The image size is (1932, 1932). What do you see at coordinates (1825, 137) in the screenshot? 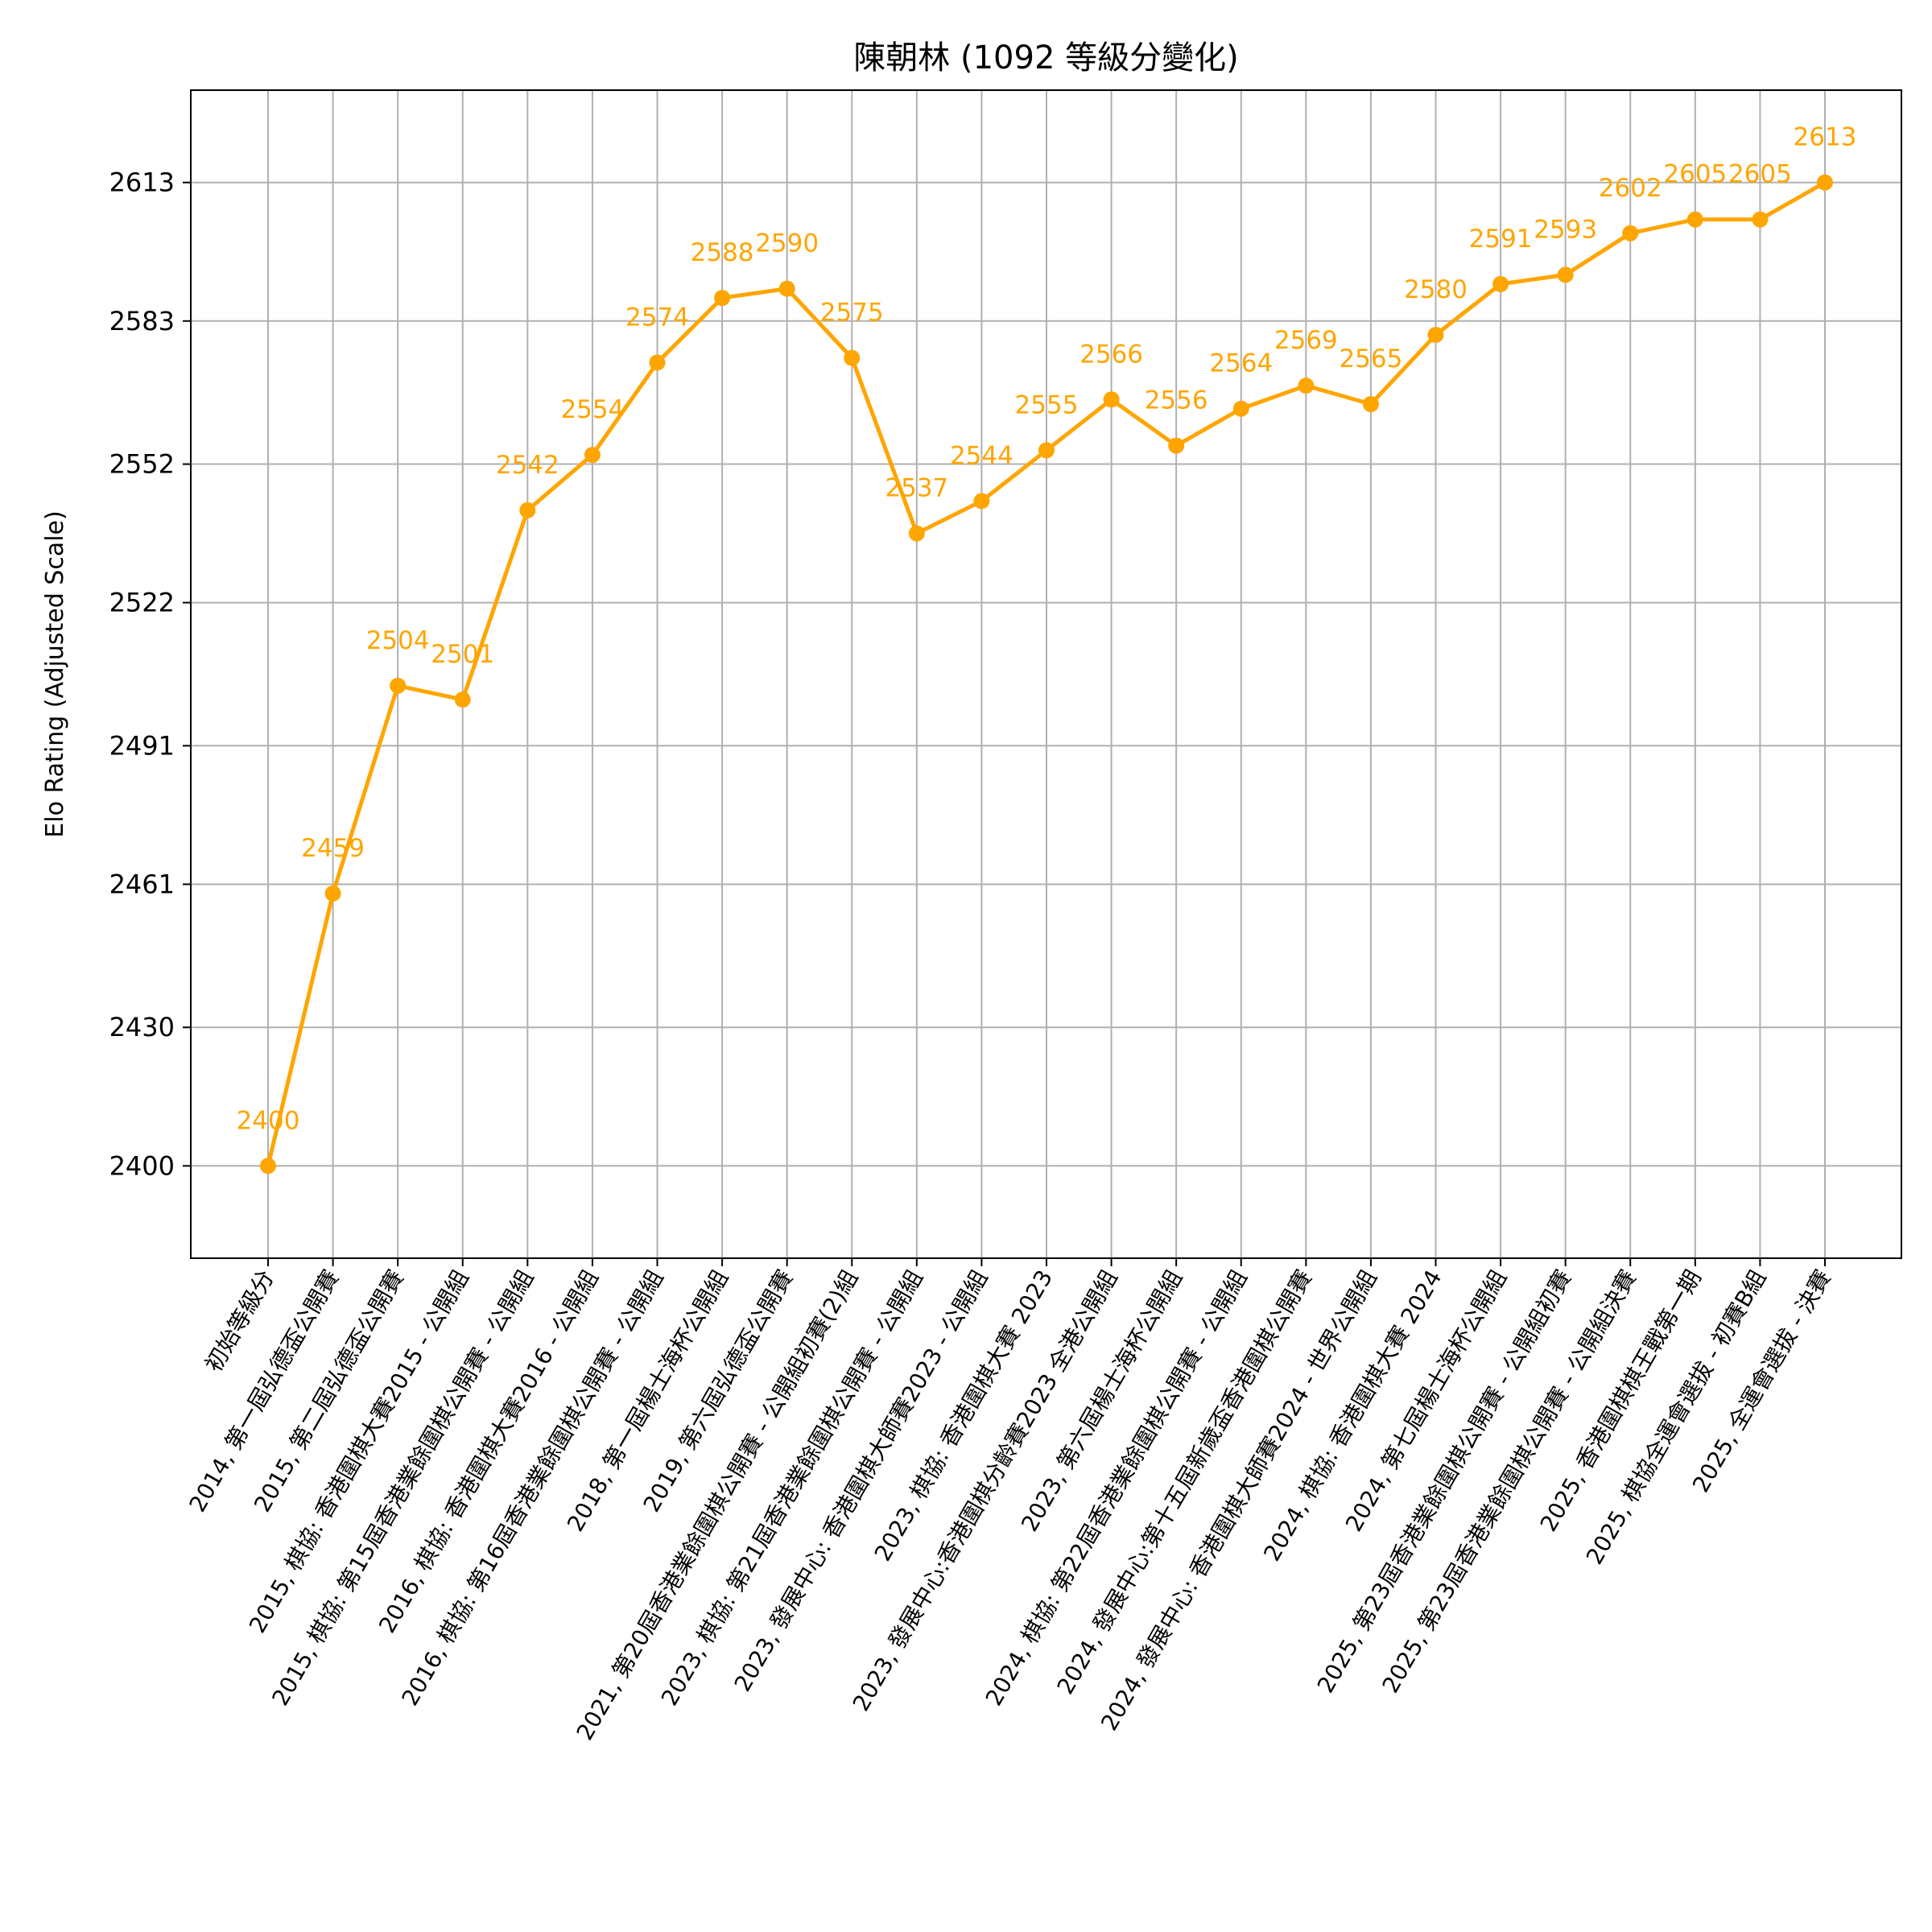
I see `data-label: 2613` at bounding box center [1825, 137].